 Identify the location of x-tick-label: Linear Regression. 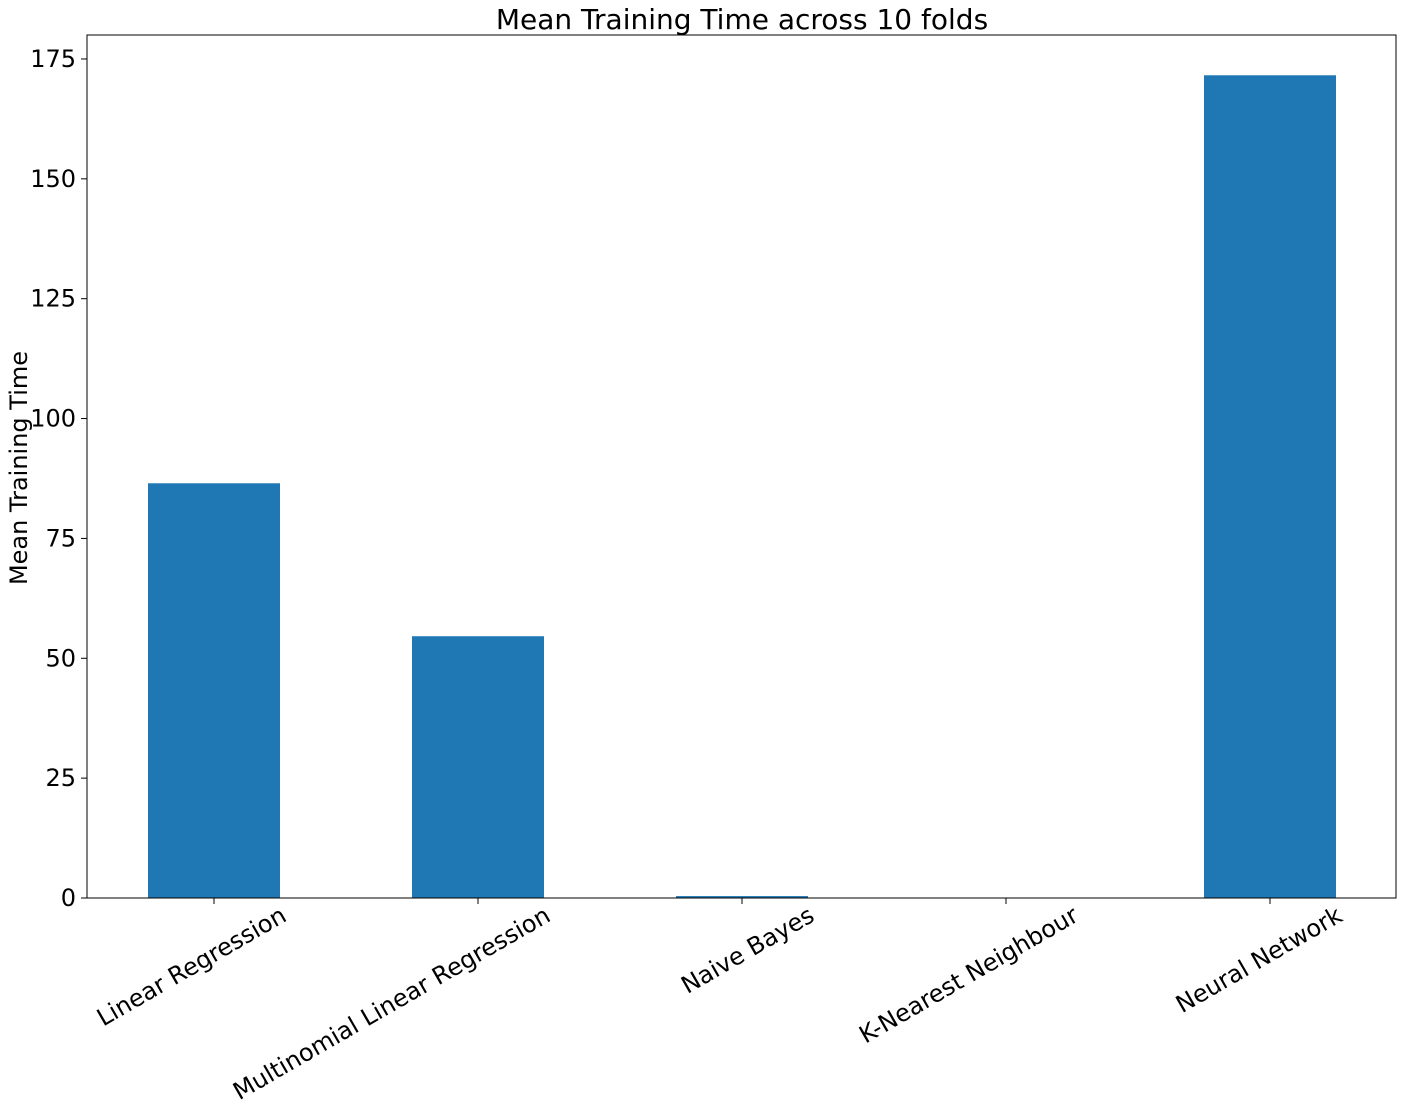
(191, 966).